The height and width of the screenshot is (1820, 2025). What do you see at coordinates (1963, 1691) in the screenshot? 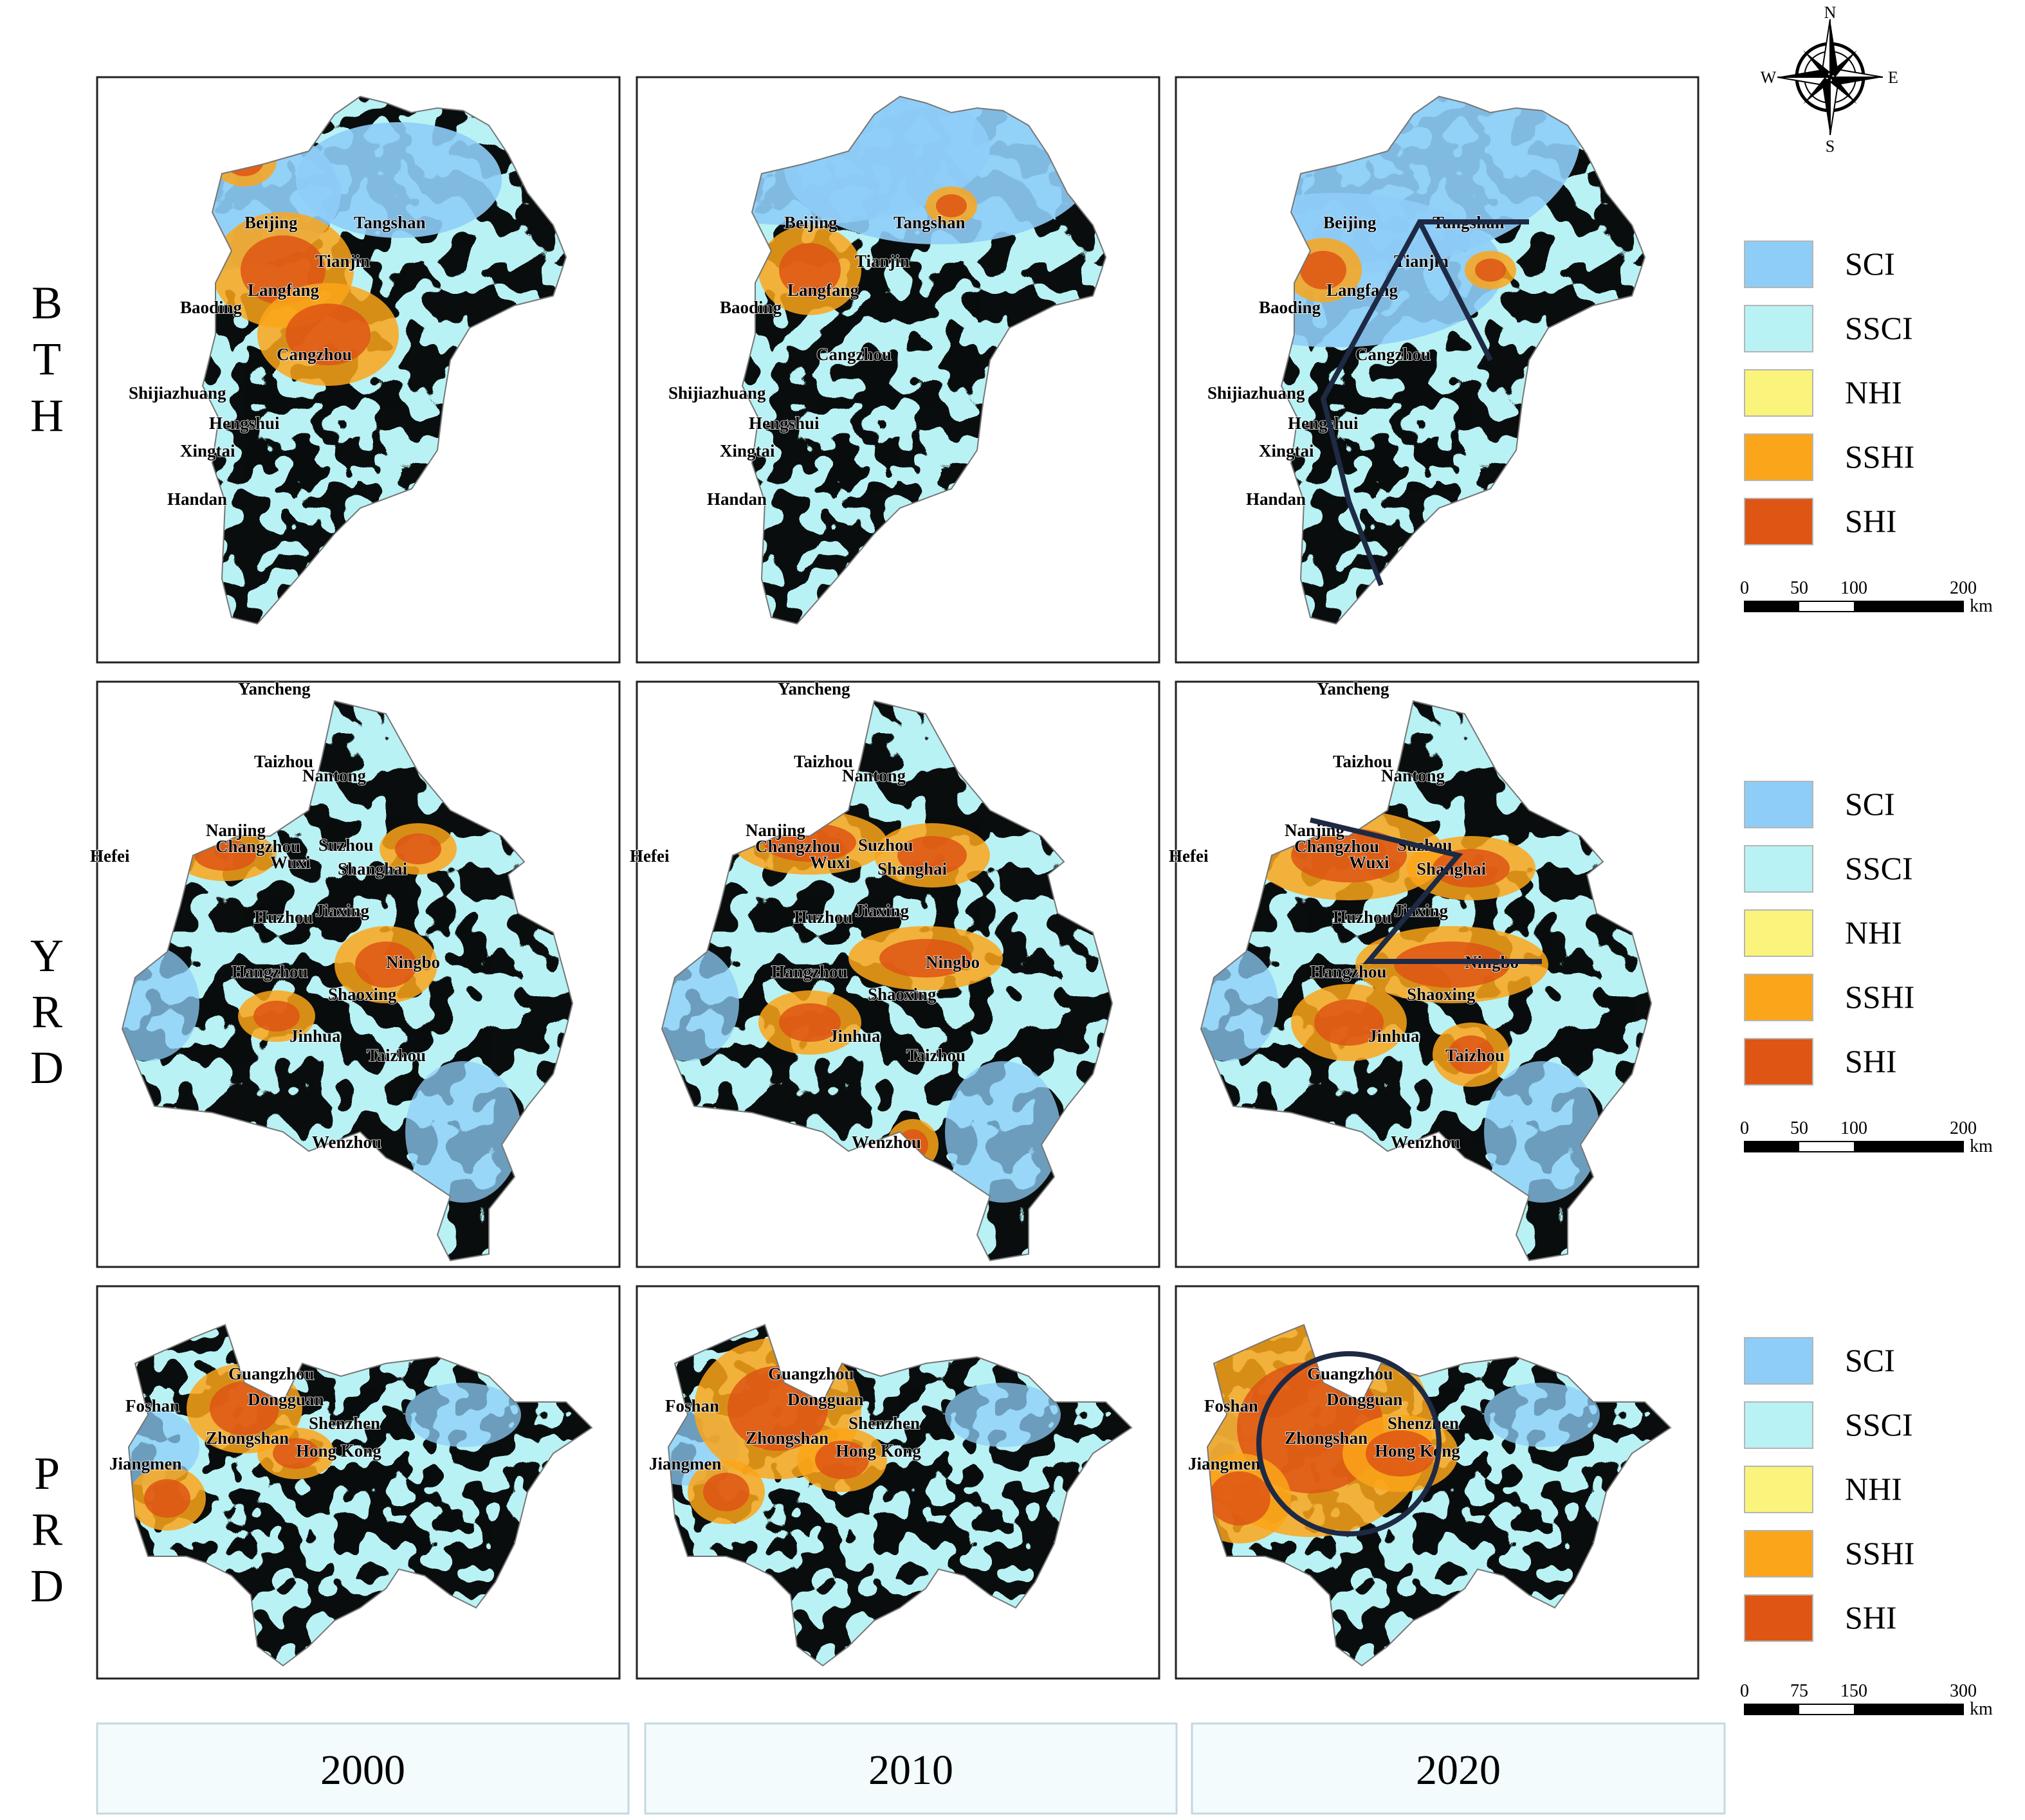
I see `scale-tick: 300` at bounding box center [1963, 1691].